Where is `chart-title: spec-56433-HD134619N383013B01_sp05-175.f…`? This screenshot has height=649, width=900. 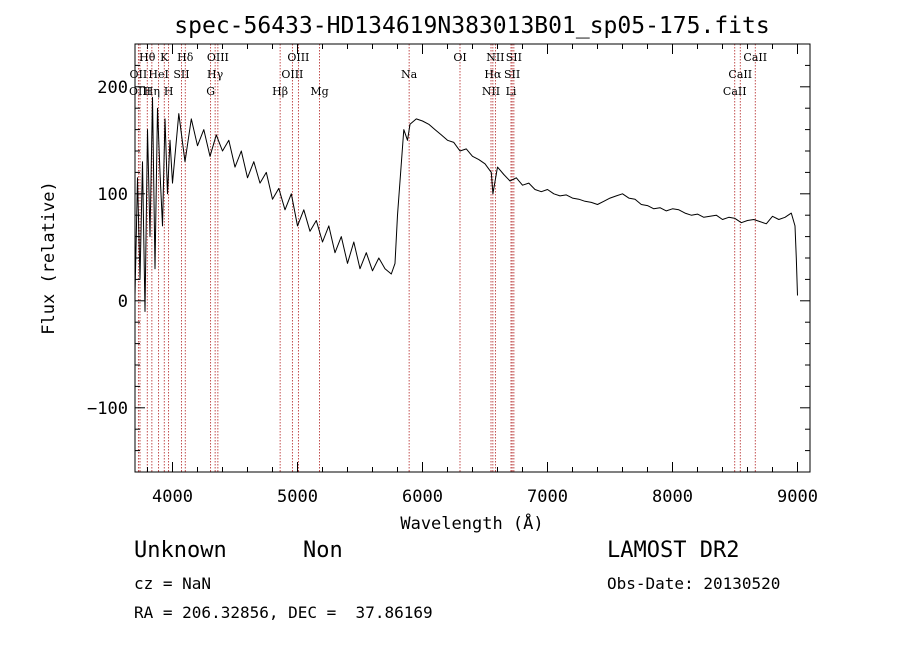
chart-title: spec-56433-HD134619N383013B01_sp05-175.f… is located at coordinates (471, 26).